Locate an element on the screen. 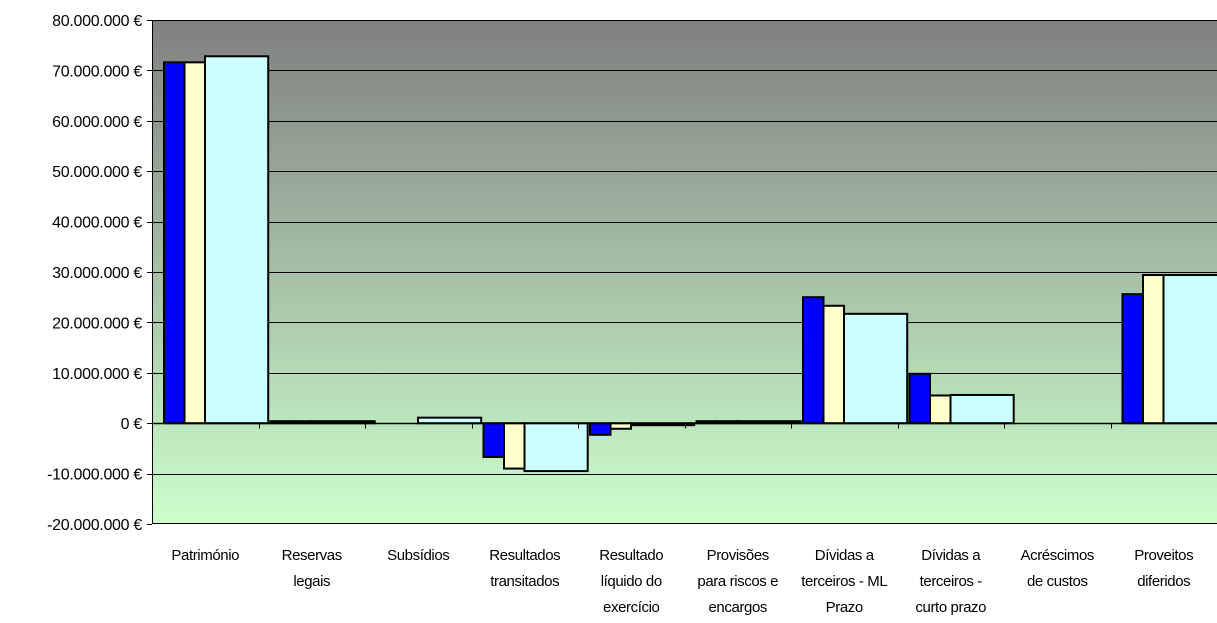  y-tick-label: 30.000.000 € is located at coordinates (97, 273).